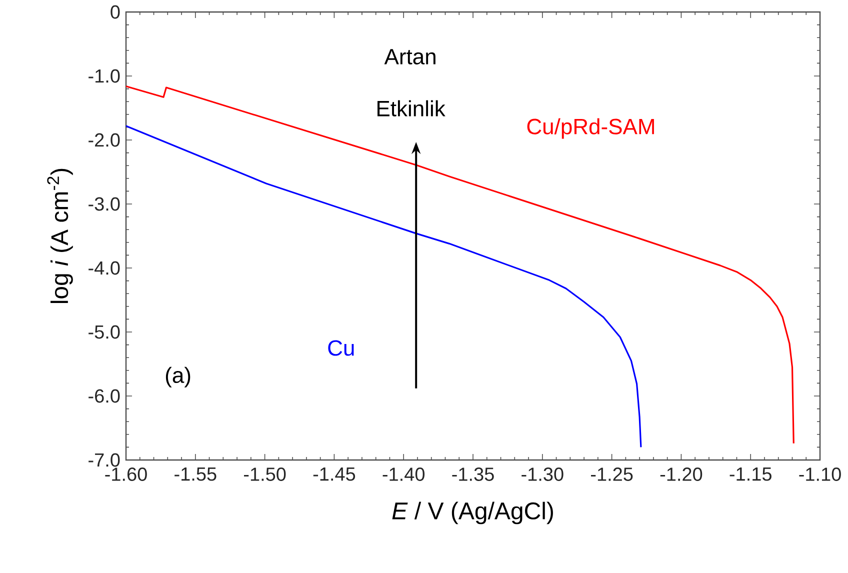 Image resolution: width=848 pixels, height=573 pixels. What do you see at coordinates (341, 348) in the screenshot?
I see `text: Cu` at bounding box center [341, 348].